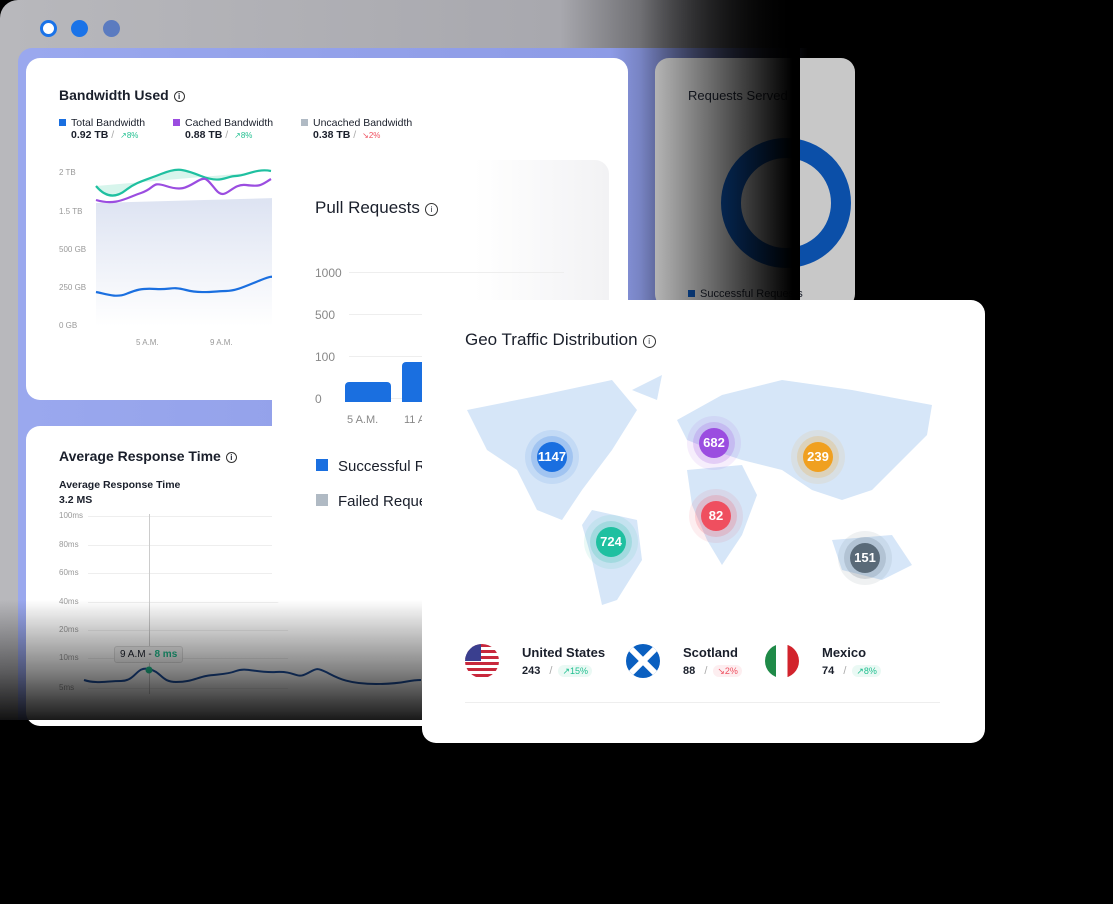  Describe the element at coordinates (90, 135) in the screenshot. I see `legend-value: 0.92 TB` at that location.